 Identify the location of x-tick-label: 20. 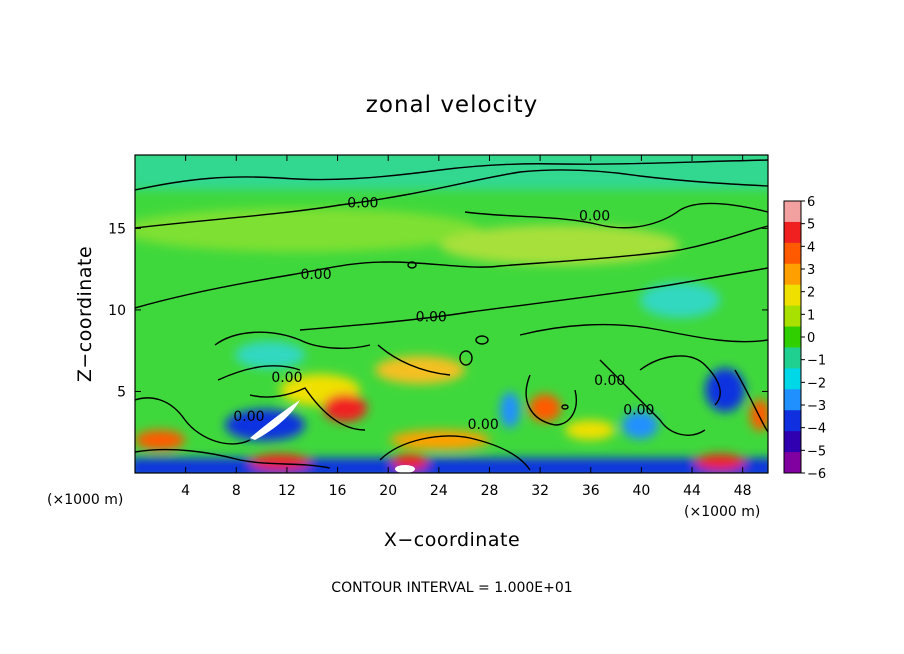
(388, 491).